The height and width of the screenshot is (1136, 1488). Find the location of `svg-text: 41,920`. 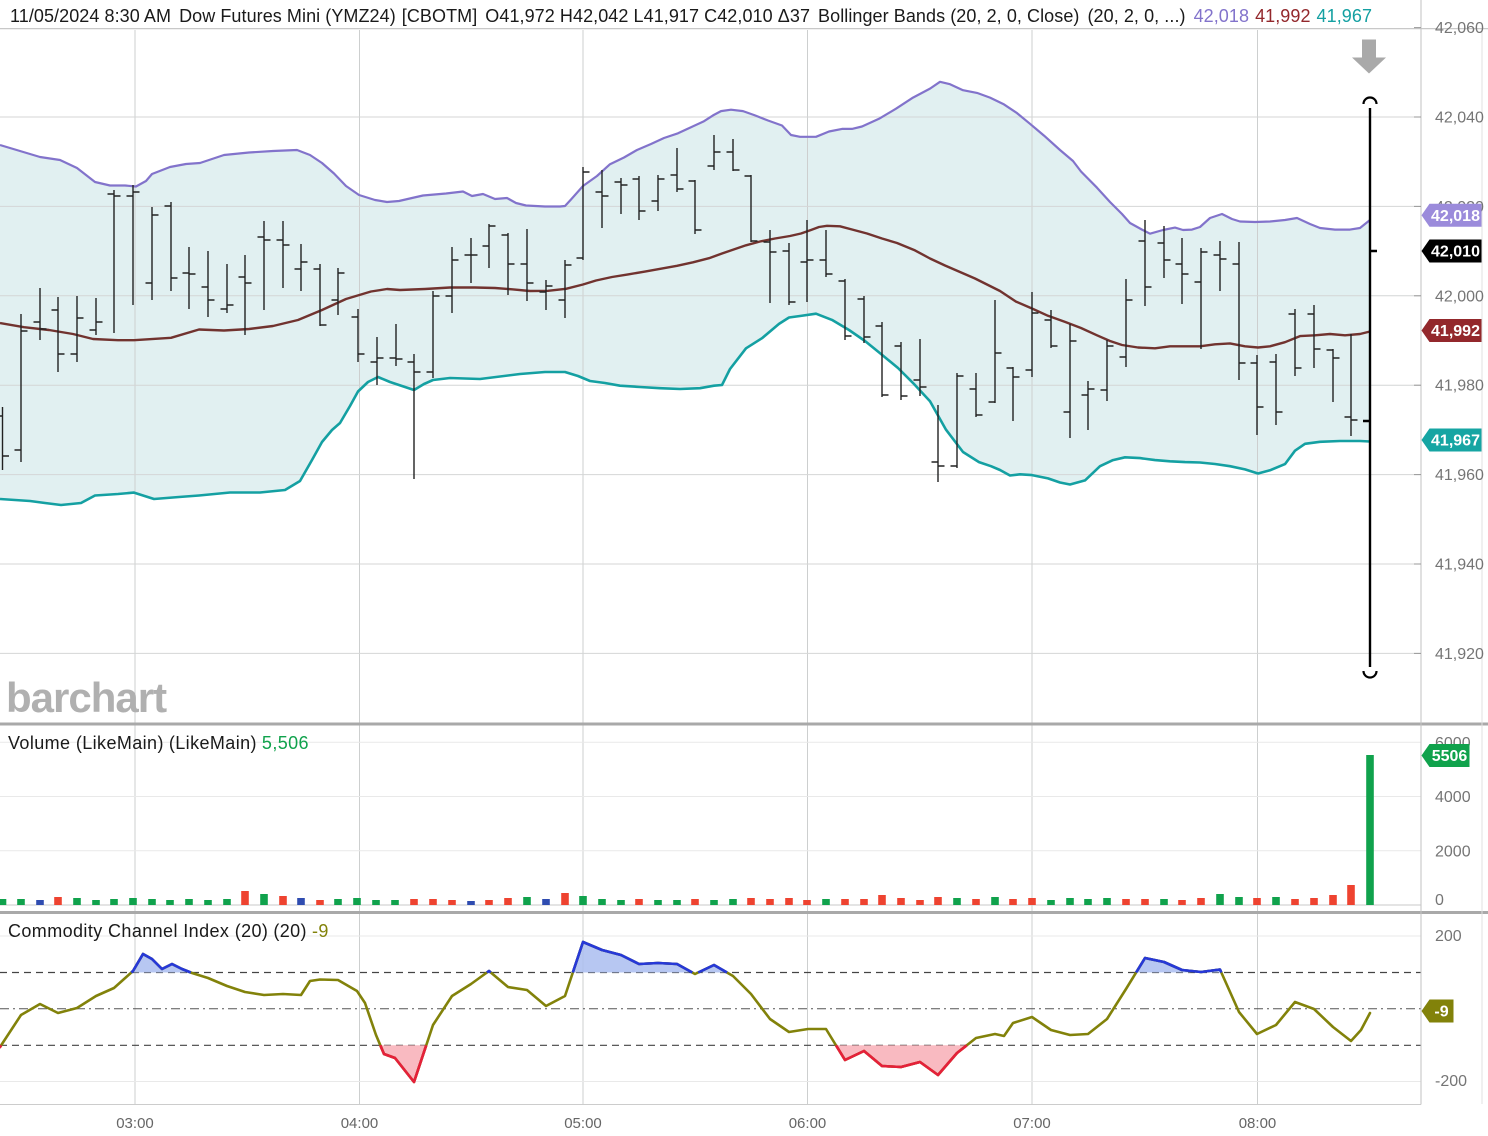

svg-text: 41,920 is located at coordinates (1459, 654).